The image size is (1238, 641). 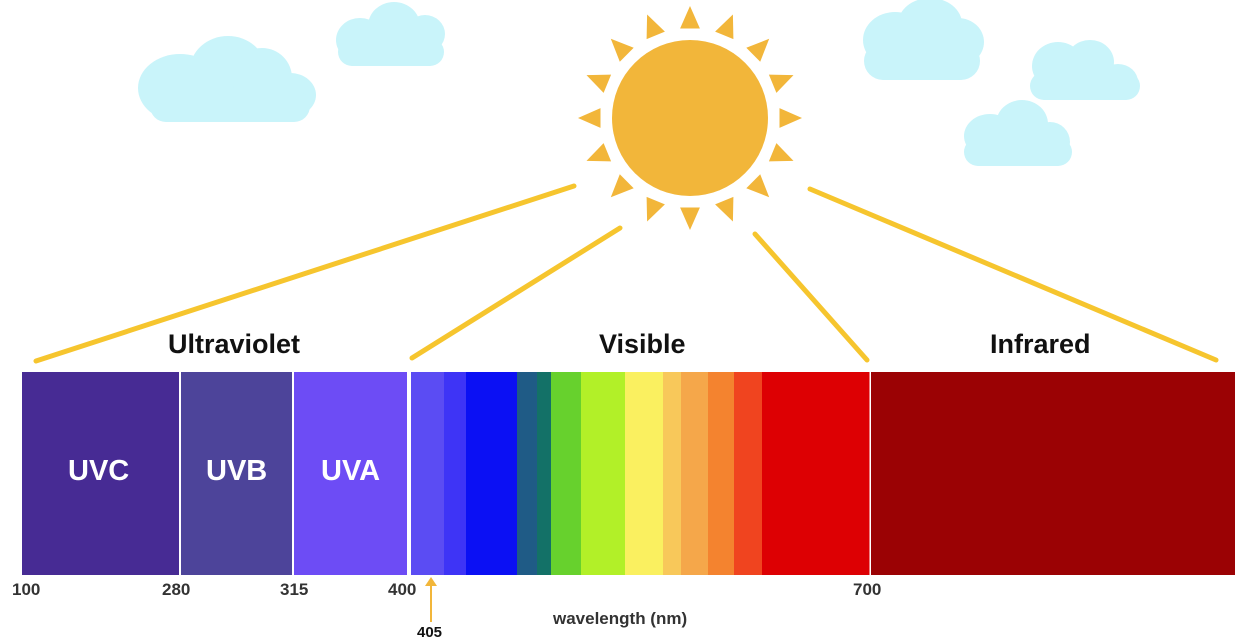 I want to click on tick-label-400: 400, so click(x=402, y=589).